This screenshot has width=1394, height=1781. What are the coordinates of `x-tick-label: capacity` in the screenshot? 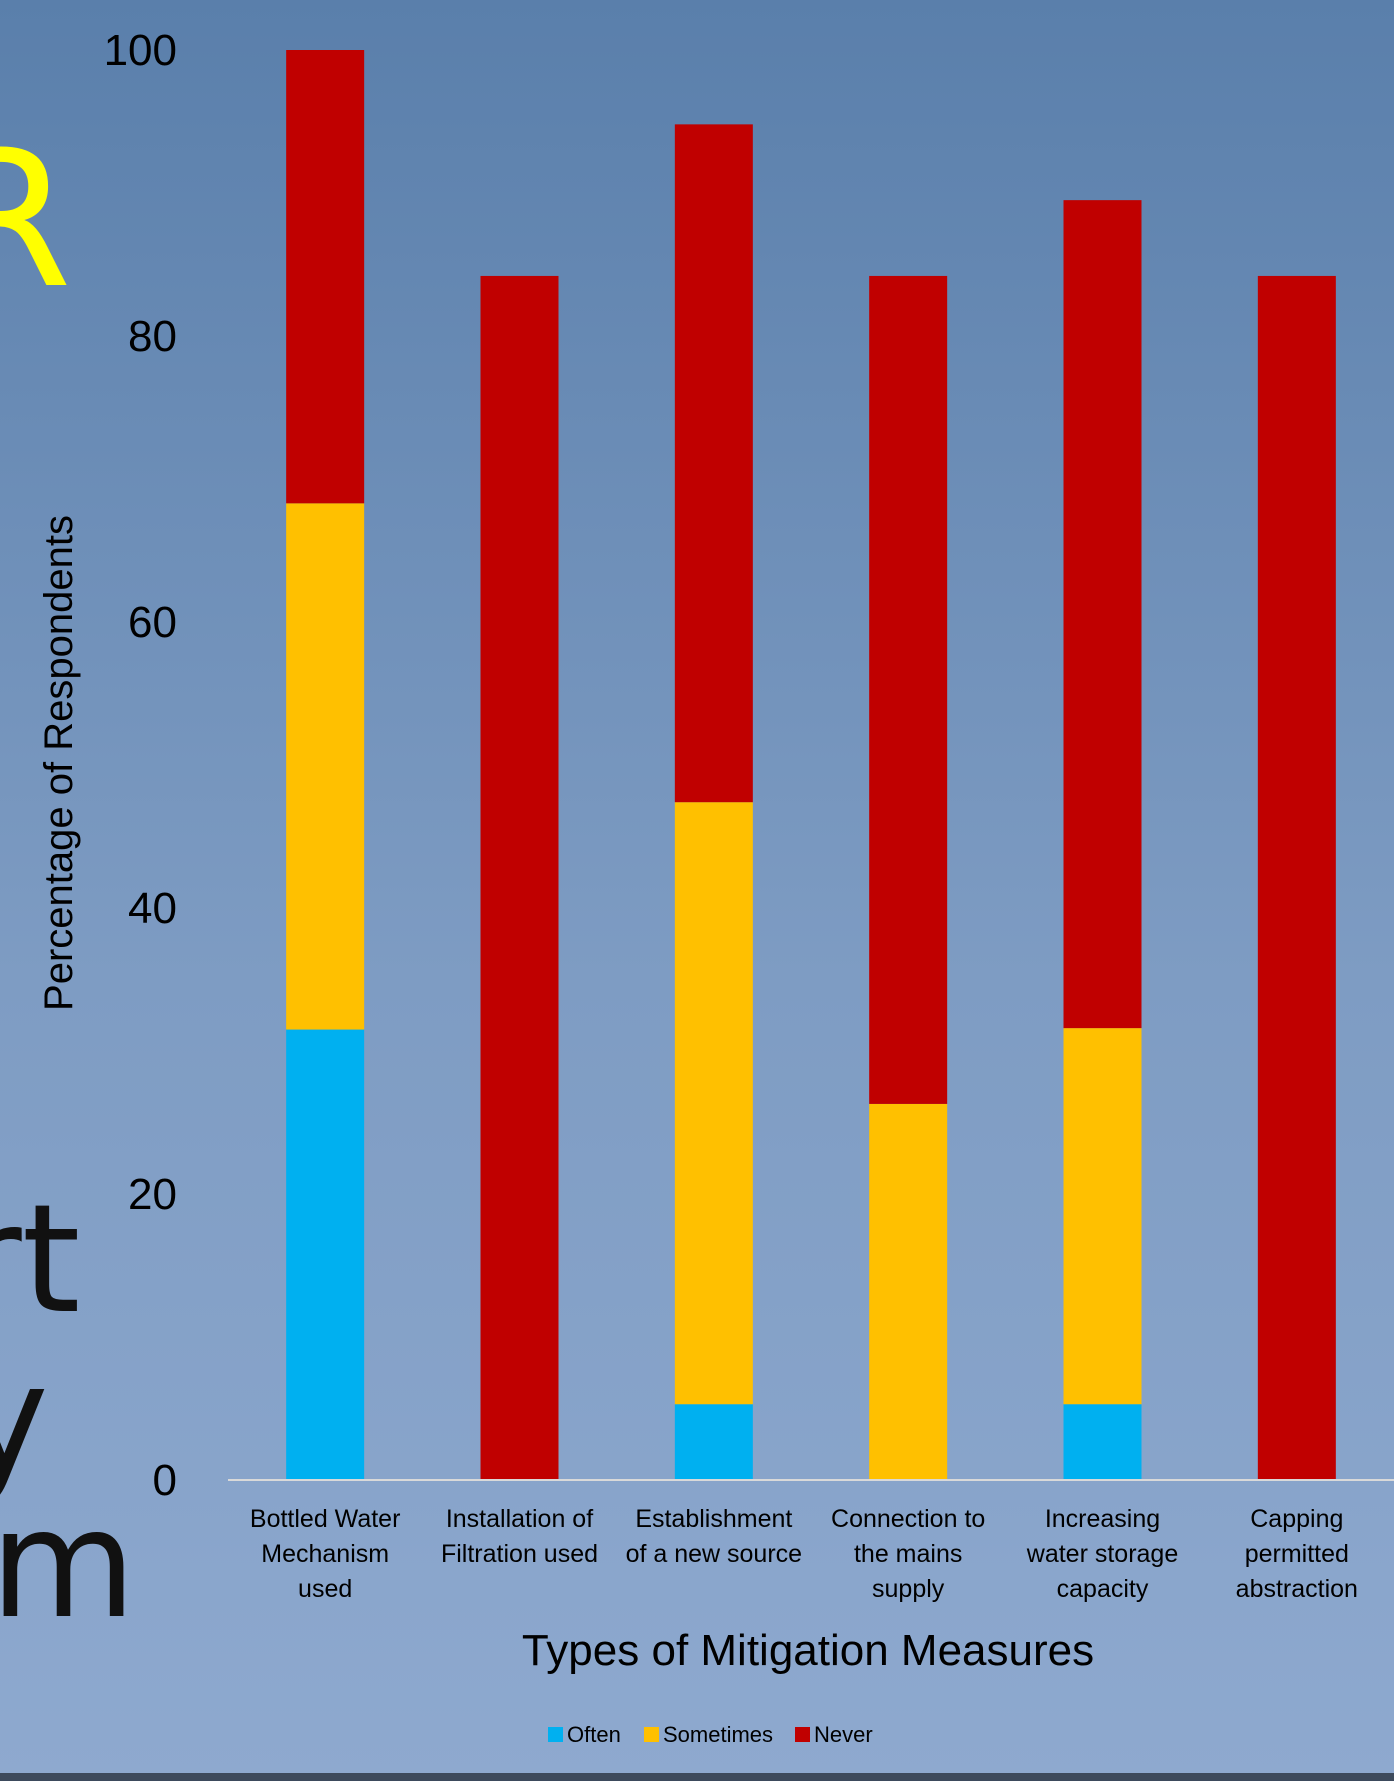 It's located at (1103, 1589).